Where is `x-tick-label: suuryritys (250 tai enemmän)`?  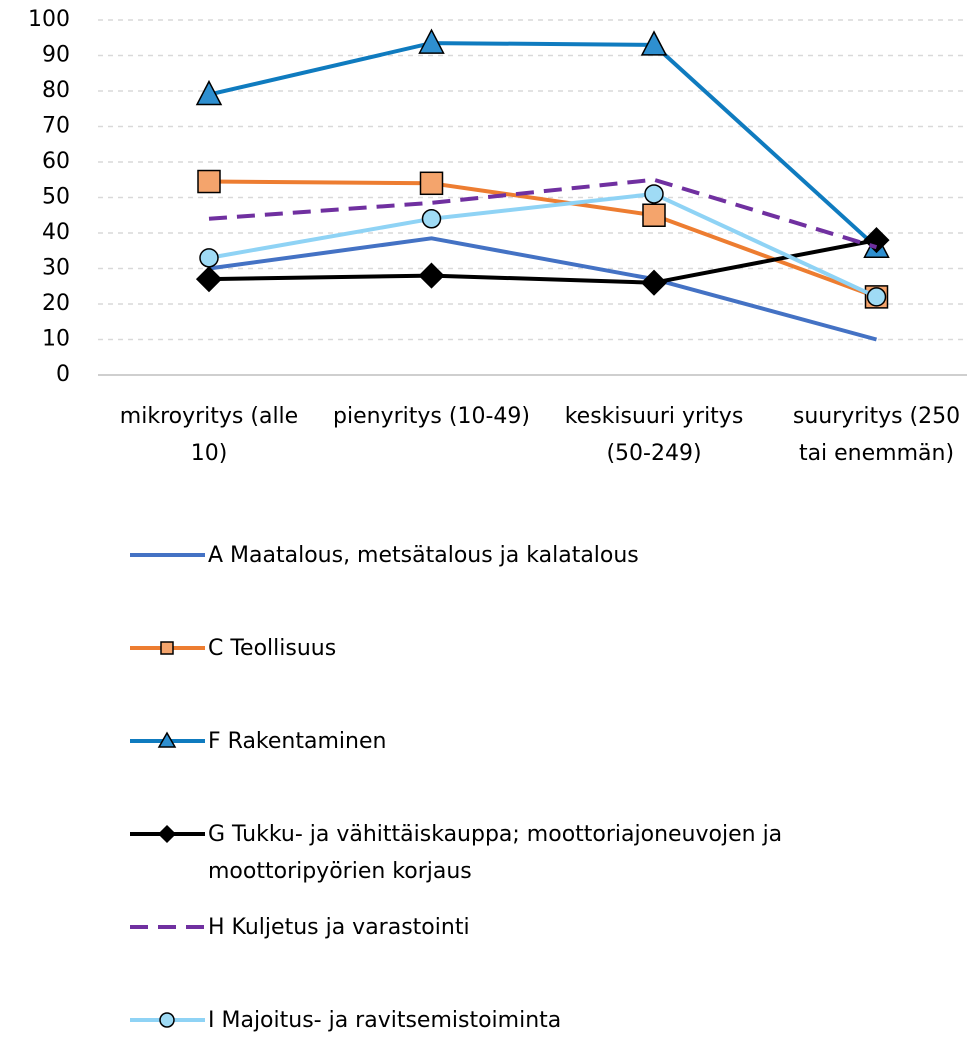
x-tick-label: suuryritys (250 tai enemmän) is located at coordinates (876, 435).